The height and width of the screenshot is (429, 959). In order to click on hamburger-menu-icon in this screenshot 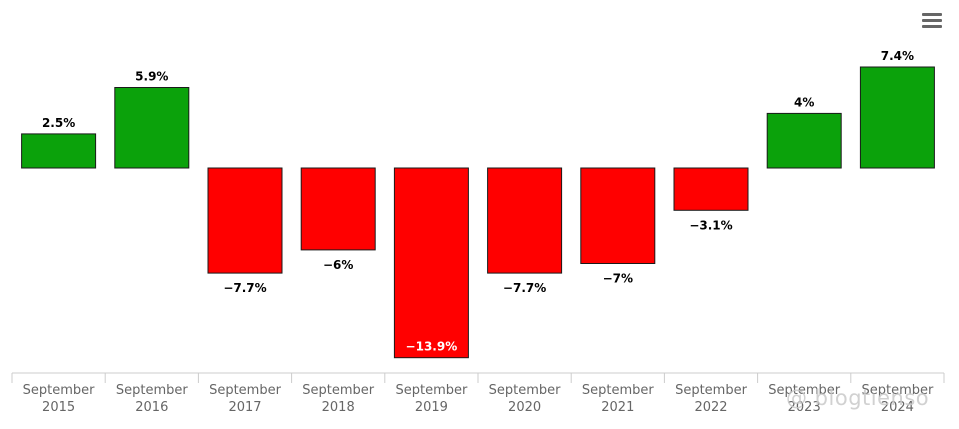, I will do `click(932, 14)`.